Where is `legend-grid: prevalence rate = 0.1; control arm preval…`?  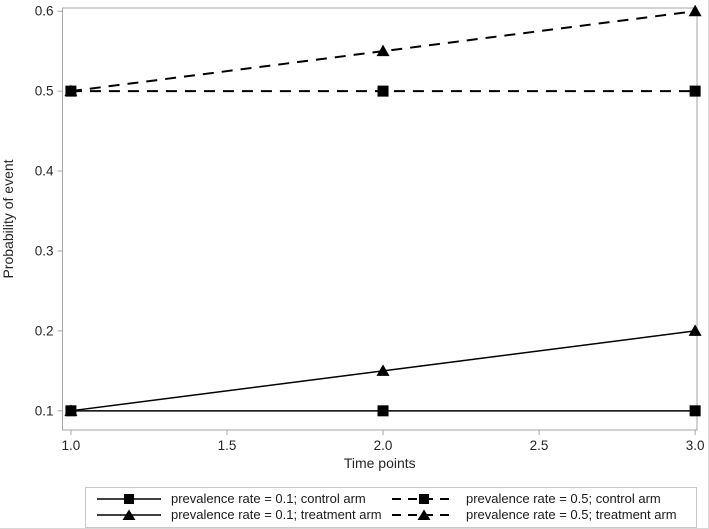 legend-grid: prevalence rate = 0.1; control arm preval… is located at coordinates (396, 507).